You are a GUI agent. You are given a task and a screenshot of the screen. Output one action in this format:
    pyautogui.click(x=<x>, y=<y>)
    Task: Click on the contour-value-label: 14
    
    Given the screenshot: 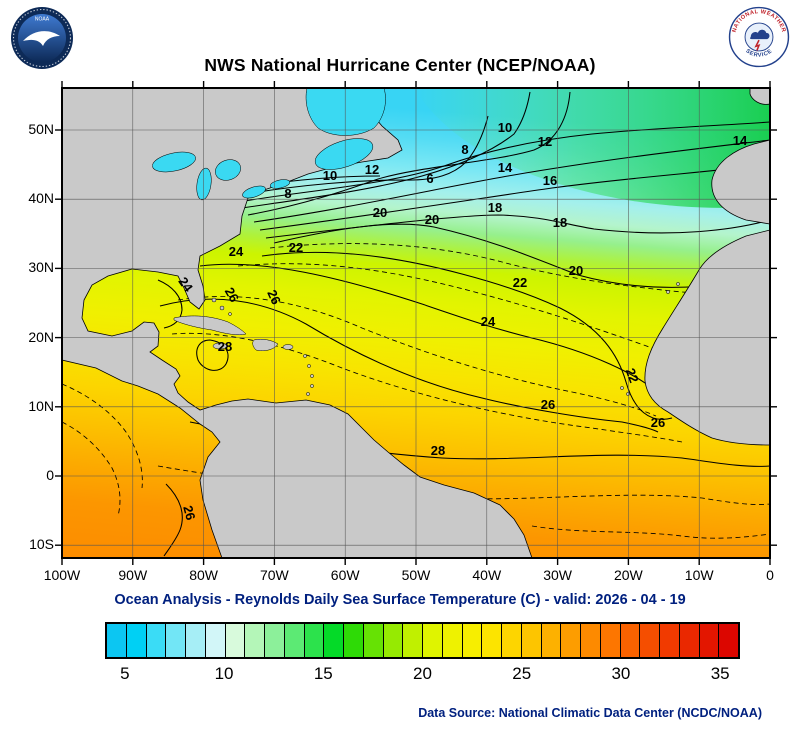 What is the action you would take?
    pyautogui.click(x=740, y=140)
    